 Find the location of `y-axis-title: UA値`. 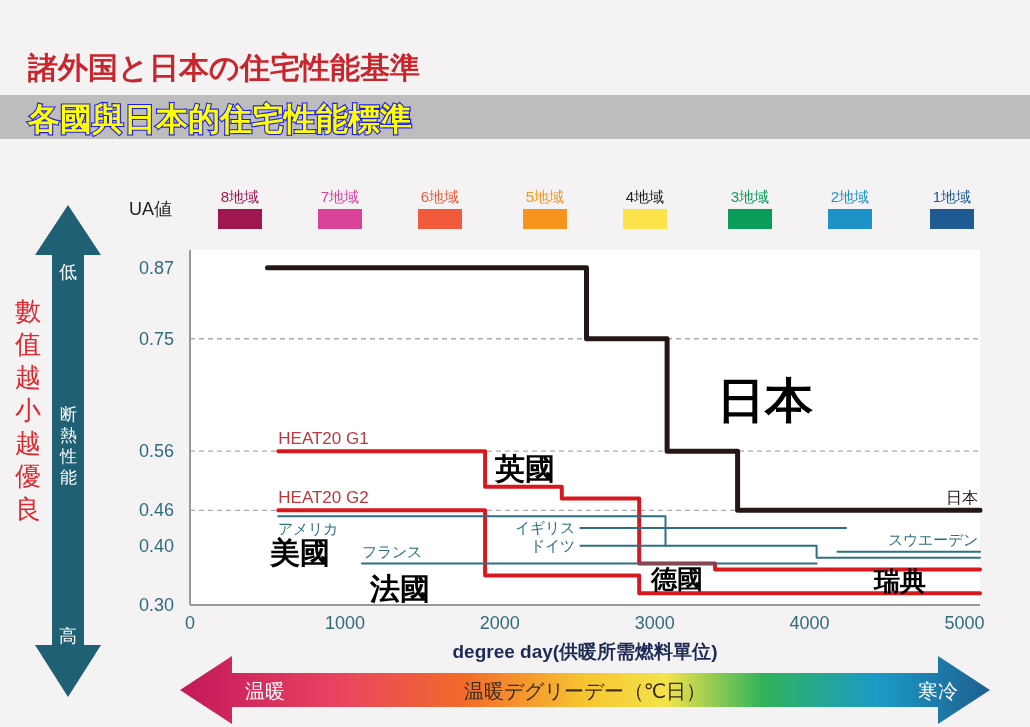

y-axis-title: UA値 is located at coordinates (150, 209).